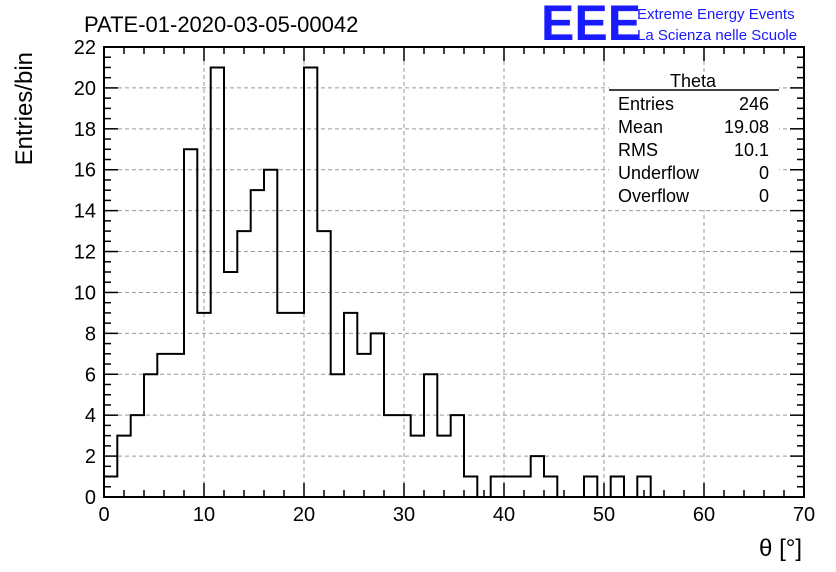 This screenshot has height=572, width=836. I want to click on logo-line-1: Extreme Energy Events, so click(716, 14).